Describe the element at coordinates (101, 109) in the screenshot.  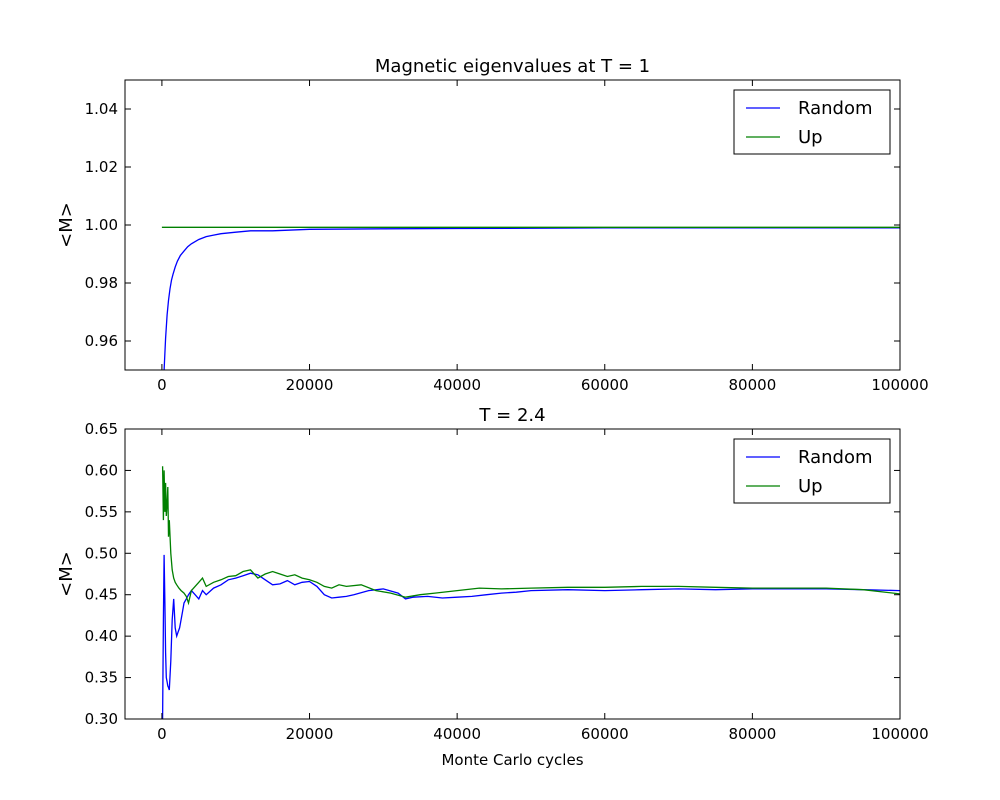
I see `y-tick-label: 1.04` at that location.